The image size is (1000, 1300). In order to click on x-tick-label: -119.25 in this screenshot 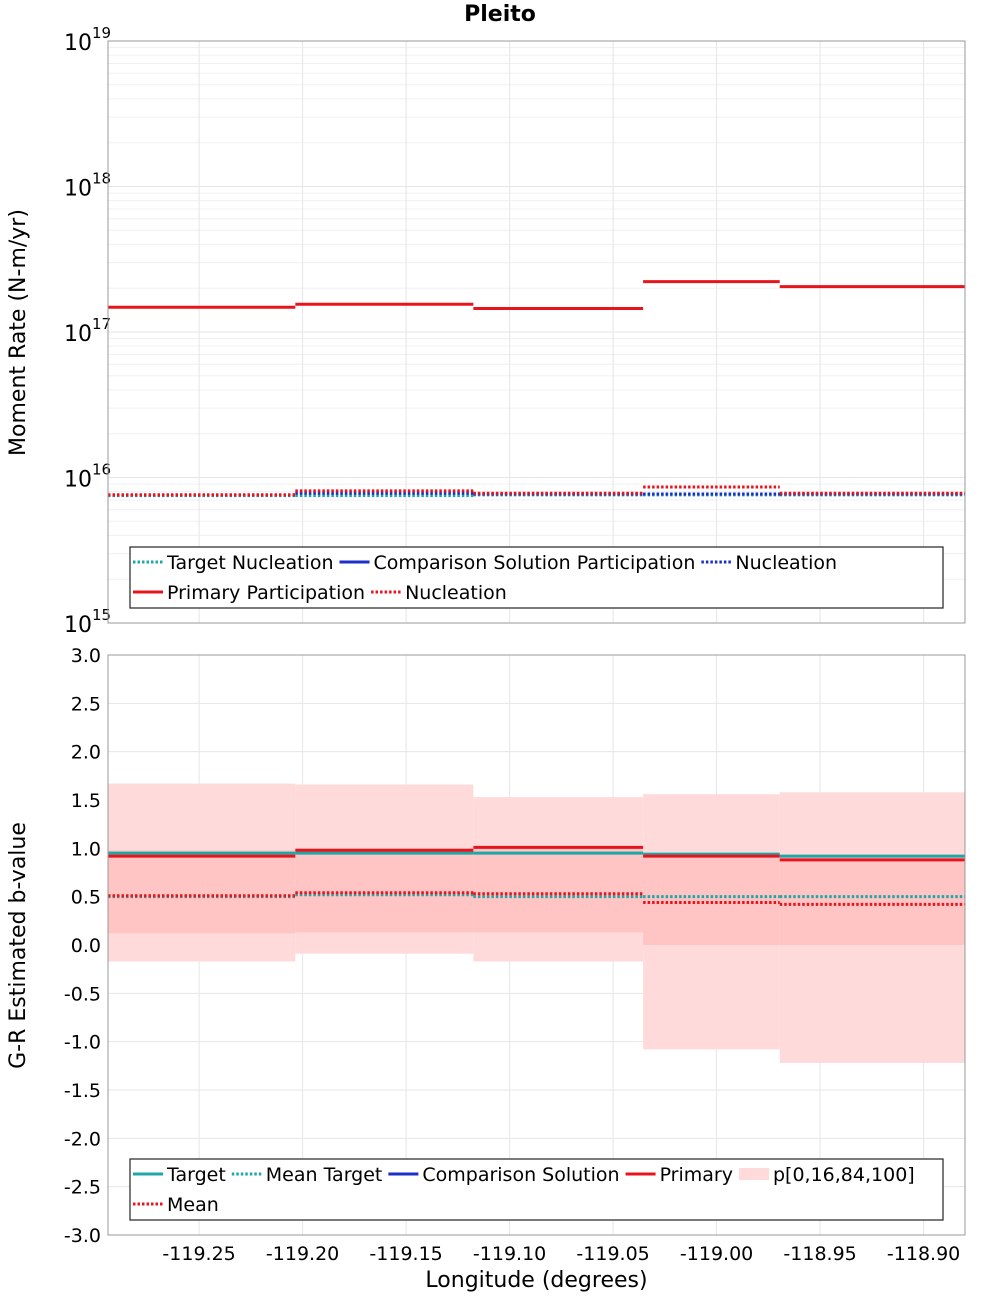, I will do `click(198, 1254)`.